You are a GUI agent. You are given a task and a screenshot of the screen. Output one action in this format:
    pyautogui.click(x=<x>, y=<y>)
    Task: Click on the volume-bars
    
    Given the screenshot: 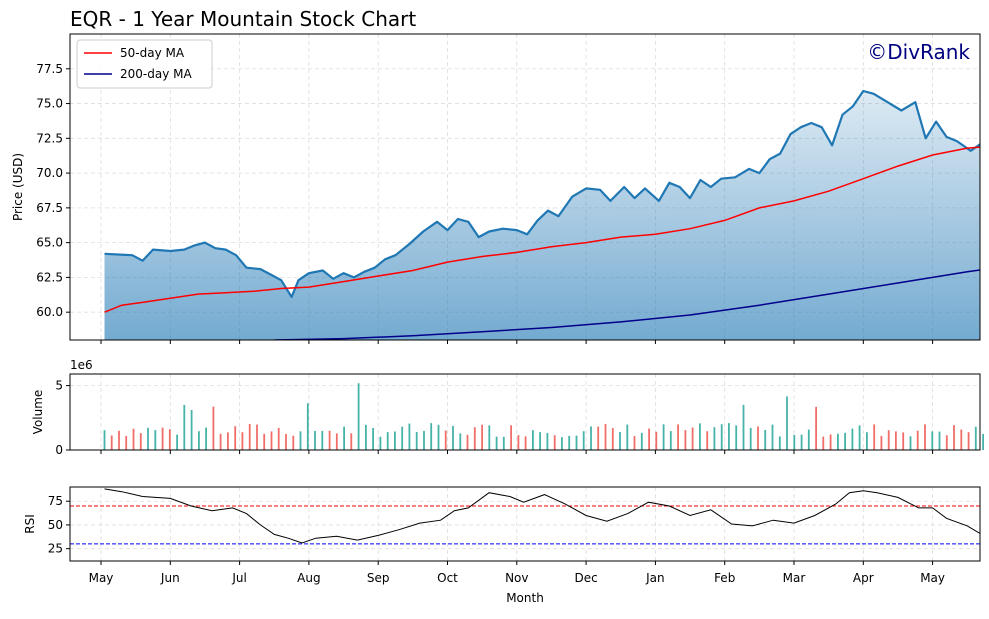 What is the action you would take?
    pyautogui.click(x=546, y=416)
    